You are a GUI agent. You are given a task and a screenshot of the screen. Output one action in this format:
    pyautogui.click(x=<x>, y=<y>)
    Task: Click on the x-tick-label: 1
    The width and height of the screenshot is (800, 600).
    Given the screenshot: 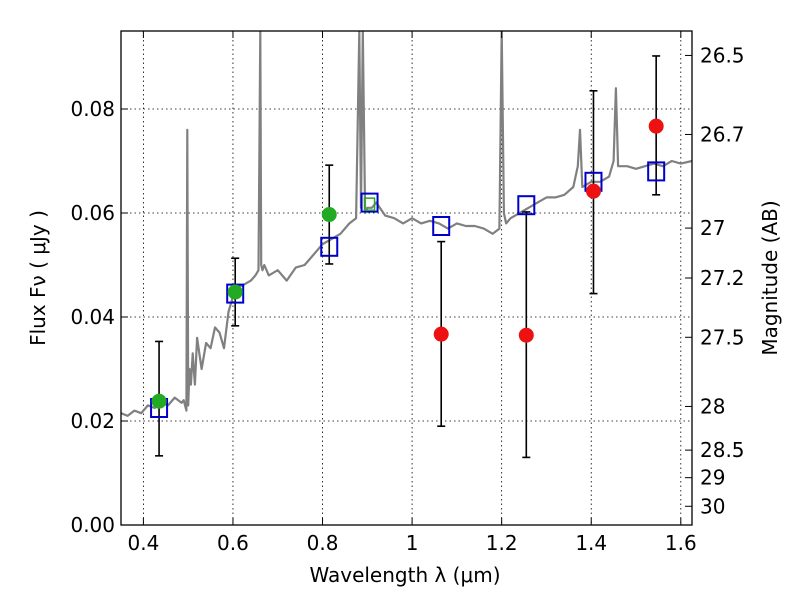 What is the action you would take?
    pyautogui.click(x=412, y=543)
    